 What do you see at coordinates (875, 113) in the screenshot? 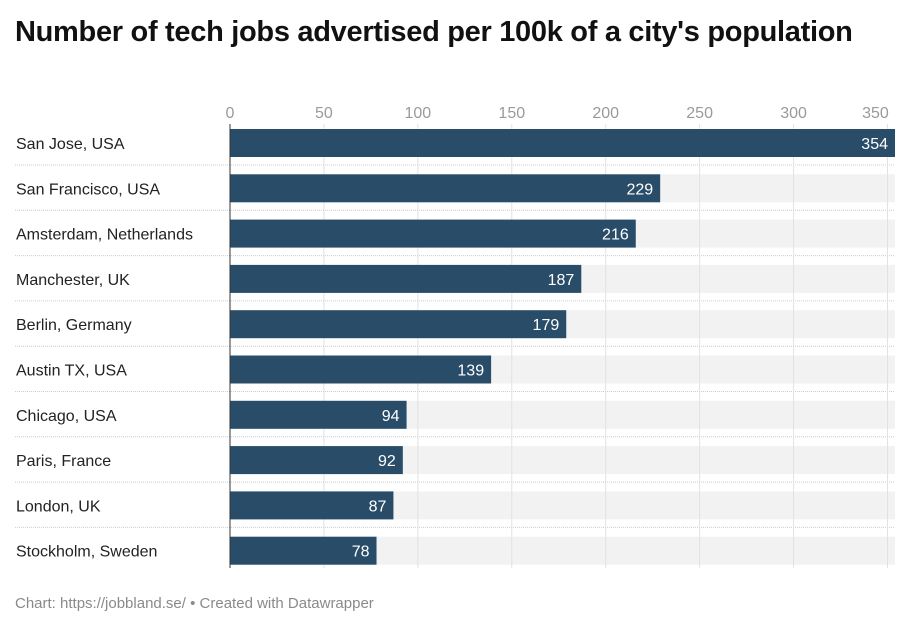
I see `x-tick-label: 350` at bounding box center [875, 113].